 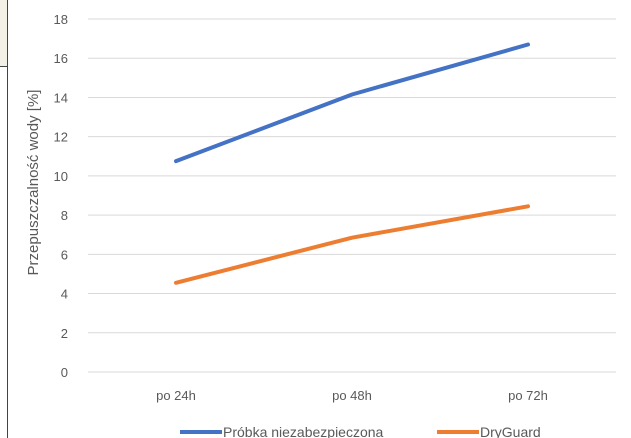 I want to click on legend: Próbka niezabezpieczona DryGuard, so click(x=360, y=431).